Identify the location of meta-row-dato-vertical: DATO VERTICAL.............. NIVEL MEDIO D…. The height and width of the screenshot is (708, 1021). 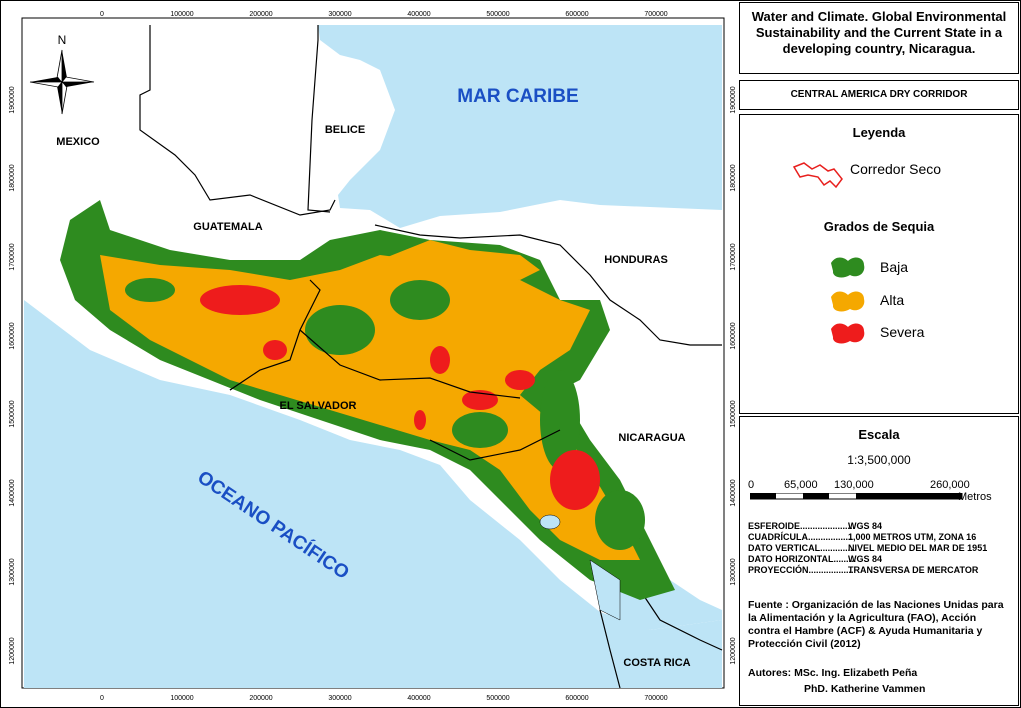
(867, 548).